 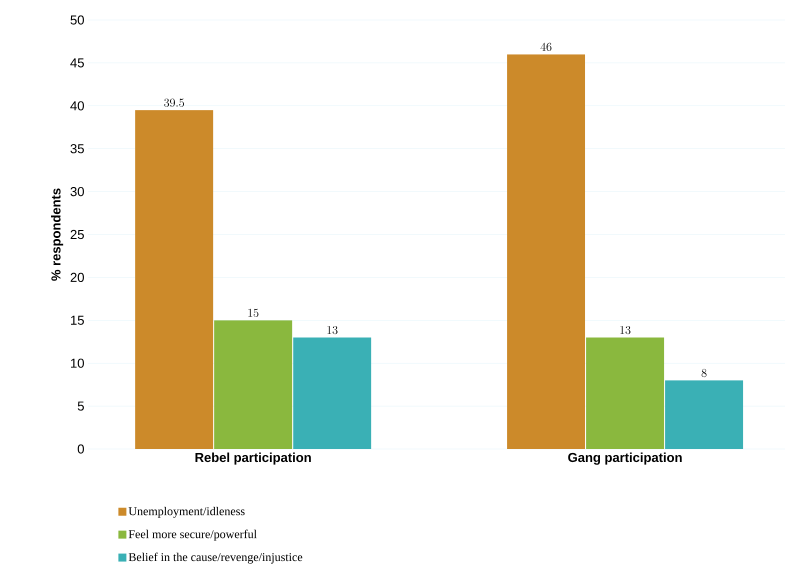 I want to click on y-tick-label: 20, so click(x=77, y=277).